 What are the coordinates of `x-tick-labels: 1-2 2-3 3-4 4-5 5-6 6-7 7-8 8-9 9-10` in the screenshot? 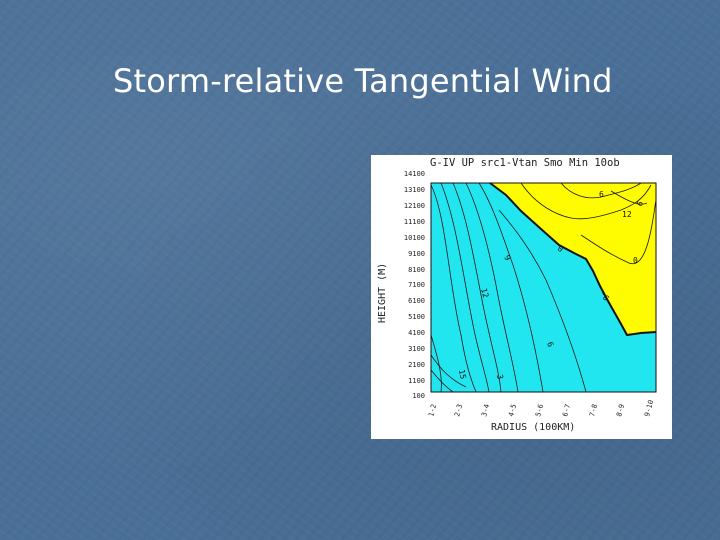 It's located at (541, 408).